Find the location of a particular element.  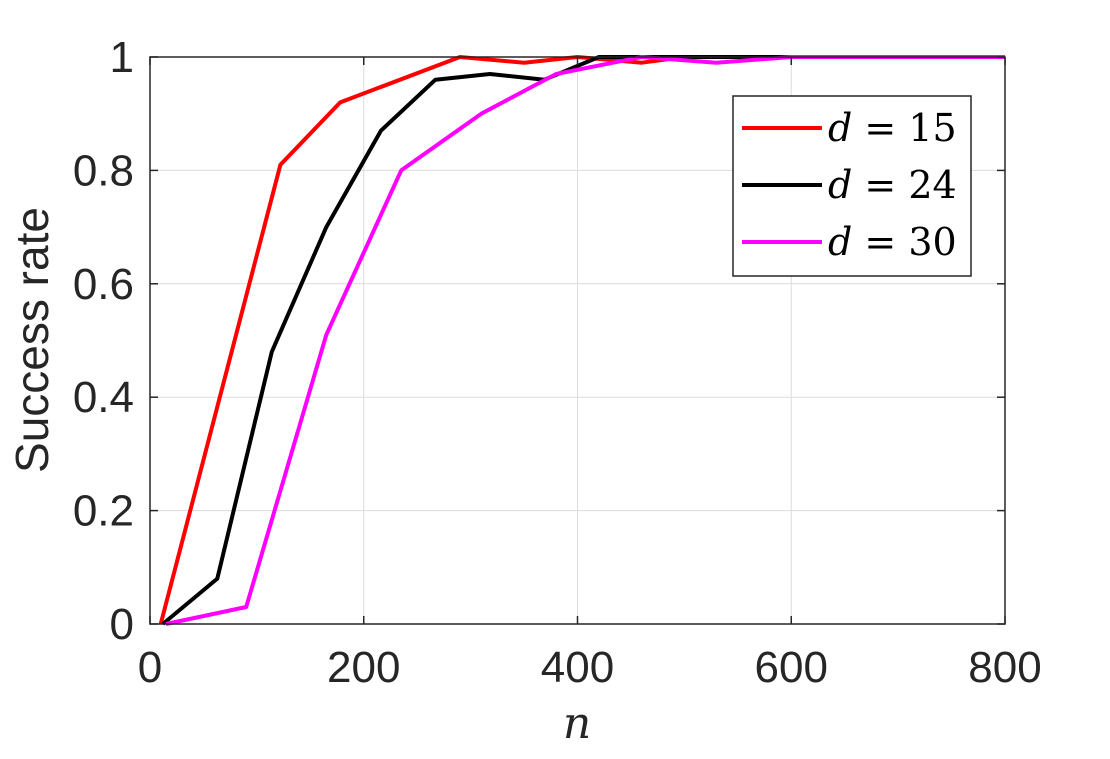

legend-entry-15: d = 15 is located at coordinates (892, 128).